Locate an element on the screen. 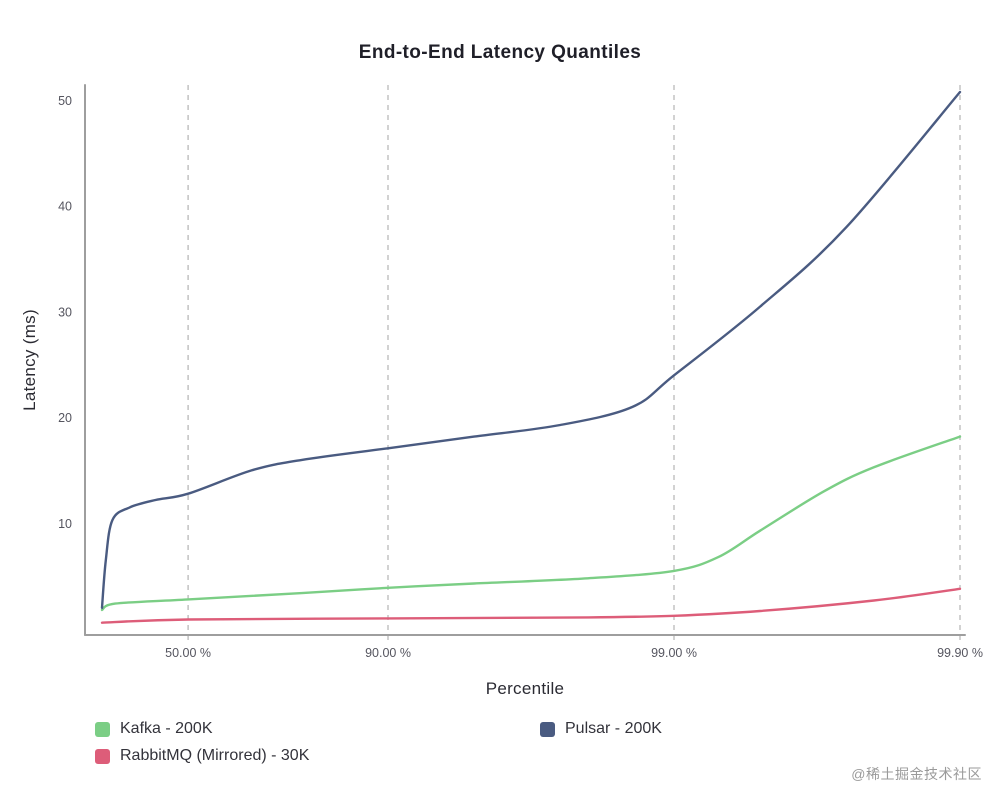 This screenshot has height=800, width=1000. y-tick-label: 40 is located at coordinates (65, 207).